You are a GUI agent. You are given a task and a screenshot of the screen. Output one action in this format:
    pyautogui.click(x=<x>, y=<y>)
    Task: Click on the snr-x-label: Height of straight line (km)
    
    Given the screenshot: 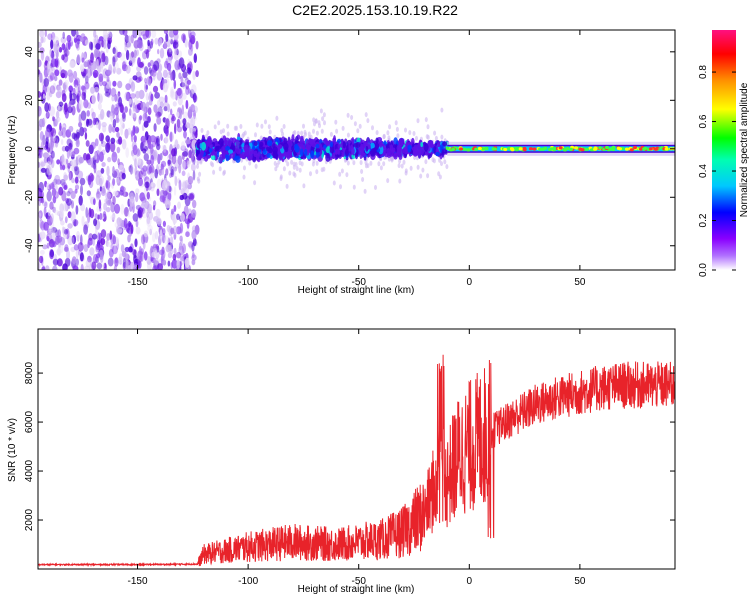 What is the action you would take?
    pyautogui.click(x=356, y=589)
    